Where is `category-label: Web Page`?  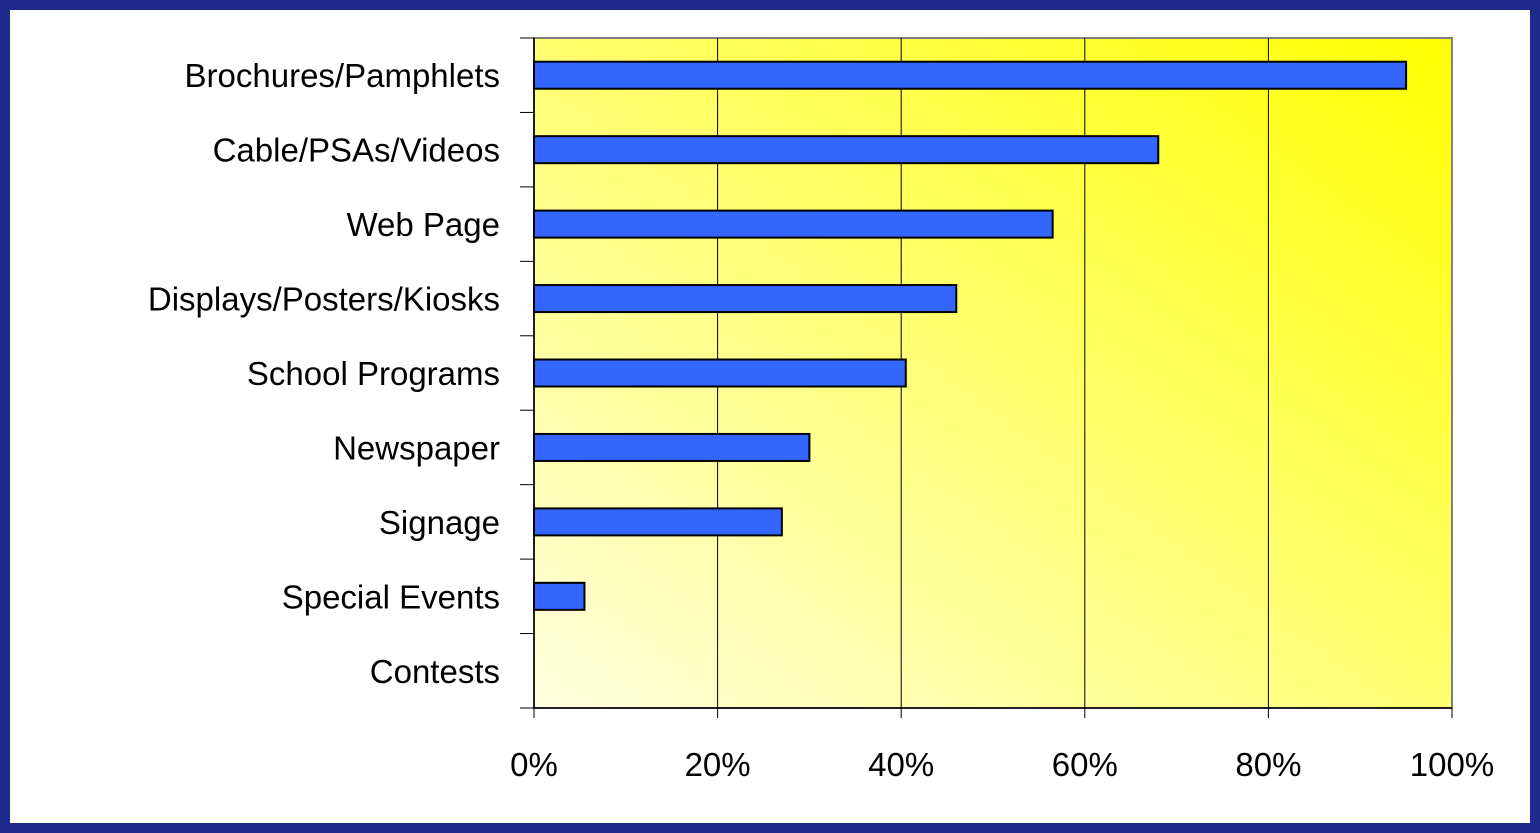
category-label: Web Page is located at coordinates (424, 224).